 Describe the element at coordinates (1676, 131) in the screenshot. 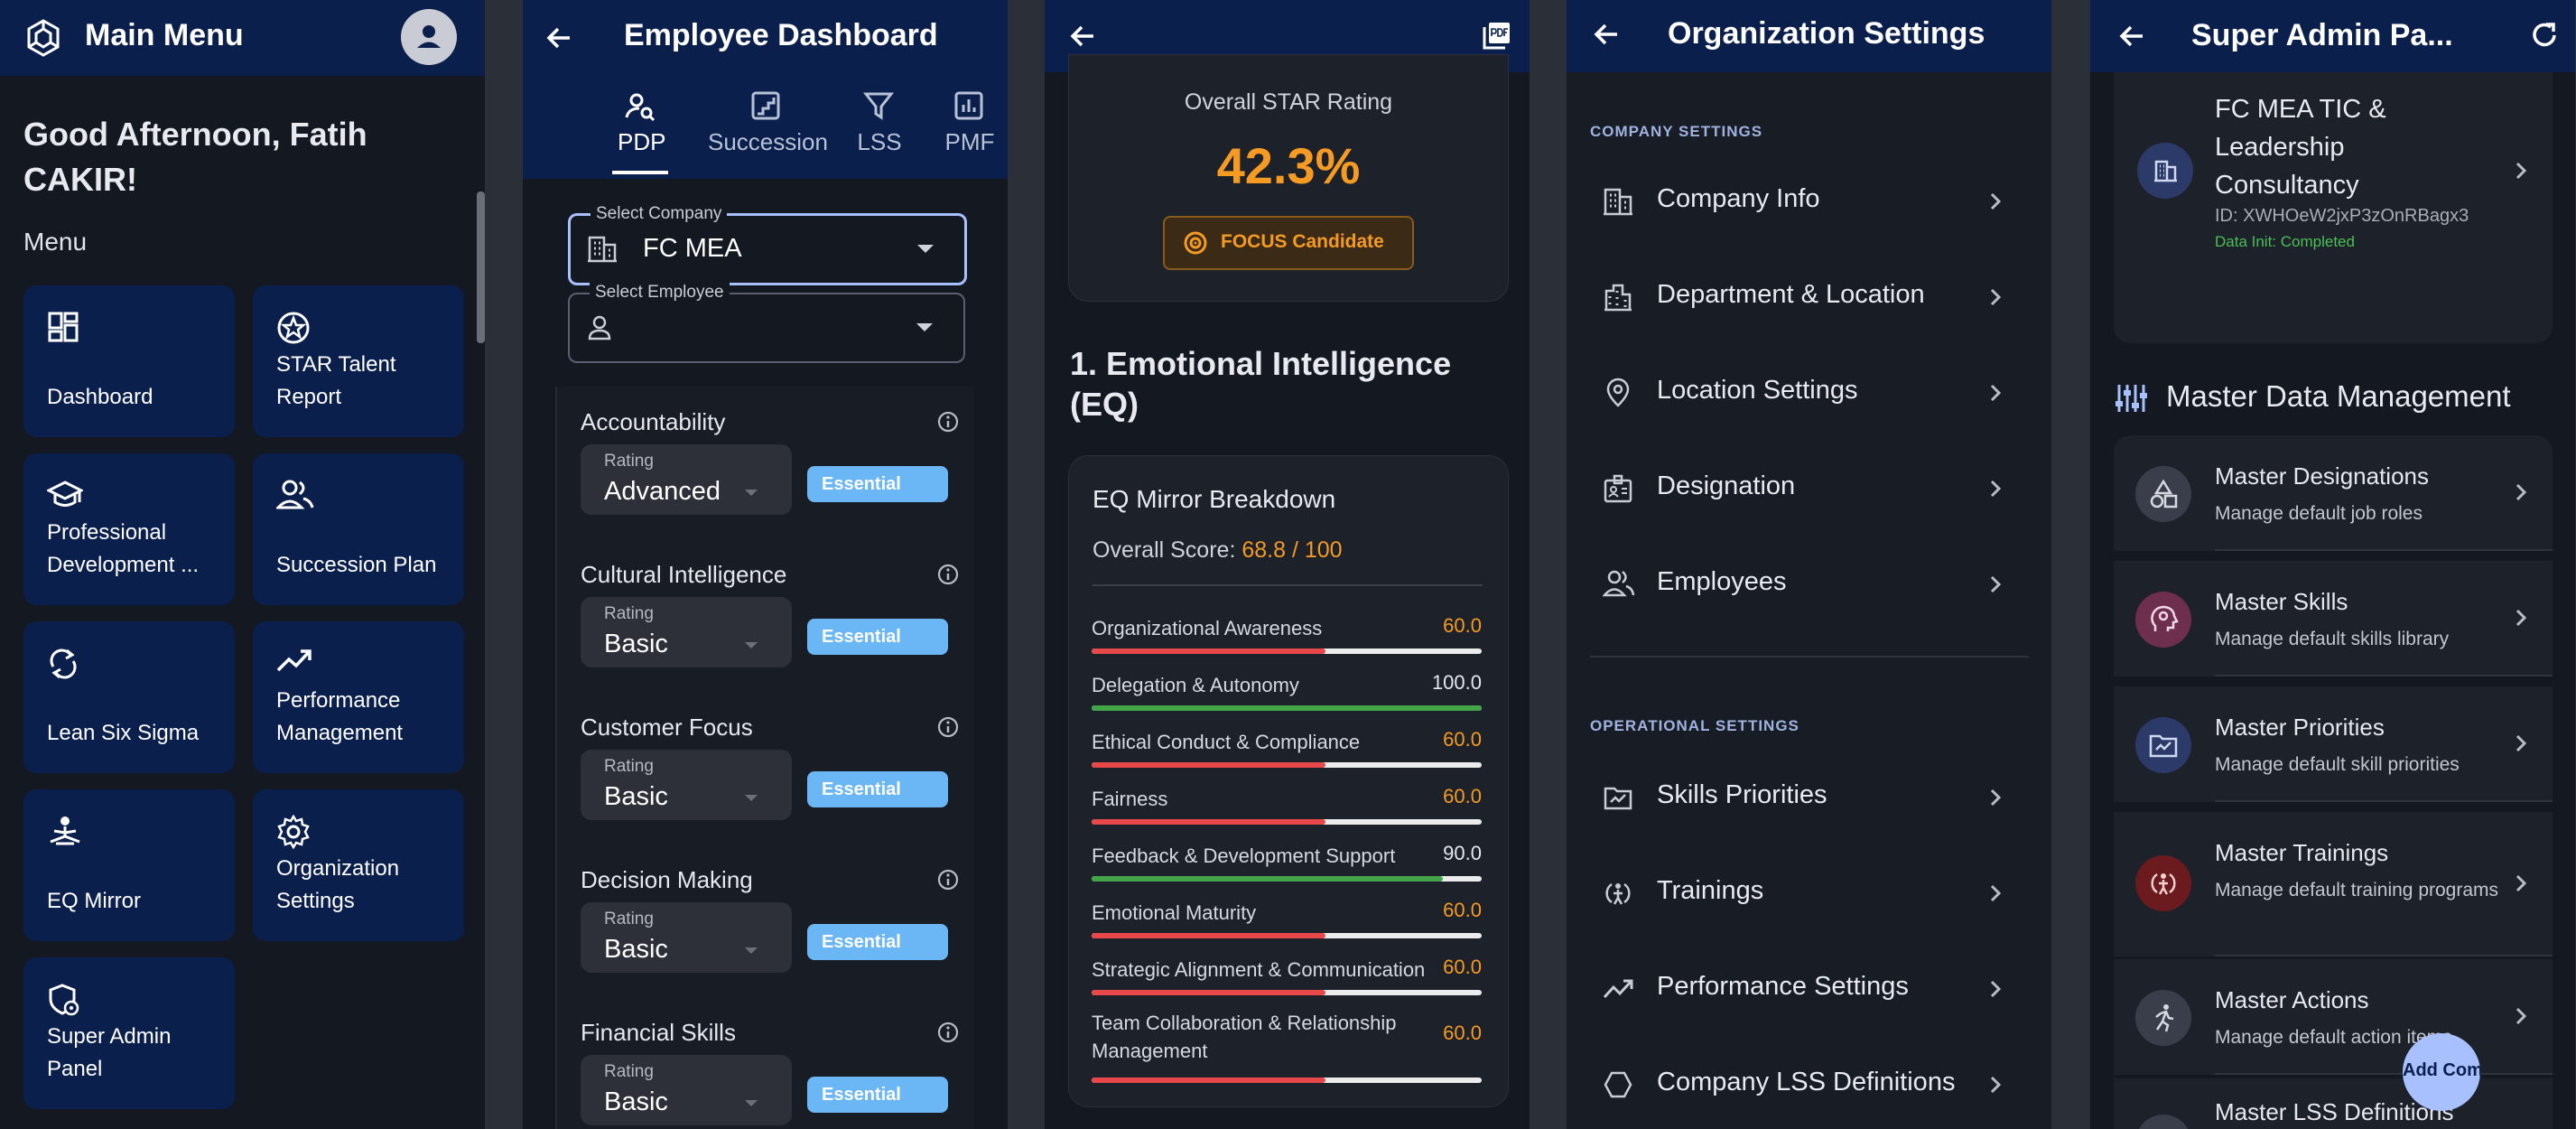

I see `company-settings-heading: COMPANY SETTINGS` at that location.